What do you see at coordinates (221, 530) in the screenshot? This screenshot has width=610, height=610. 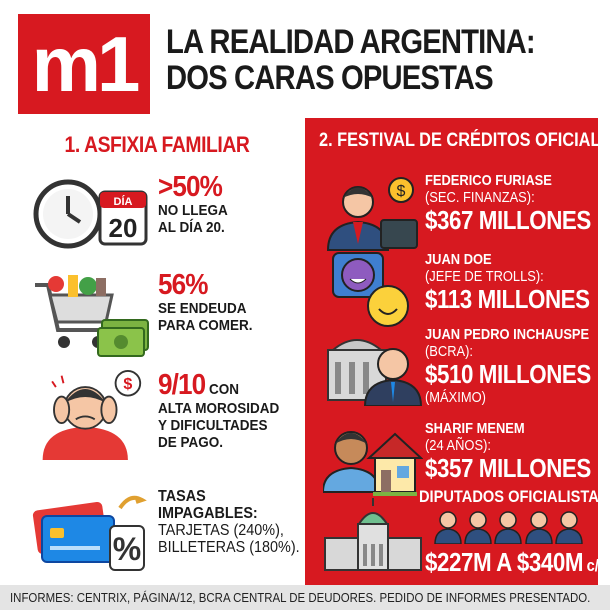 I see `stat-line: TARJETAS (240%),` at bounding box center [221, 530].